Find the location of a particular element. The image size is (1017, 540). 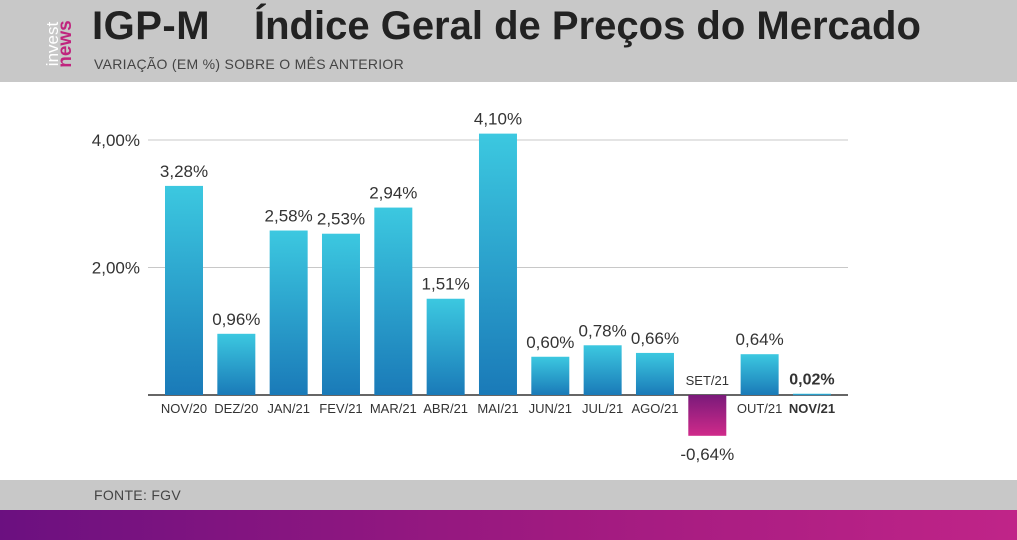

category-label: NOV/20 is located at coordinates (184, 408).